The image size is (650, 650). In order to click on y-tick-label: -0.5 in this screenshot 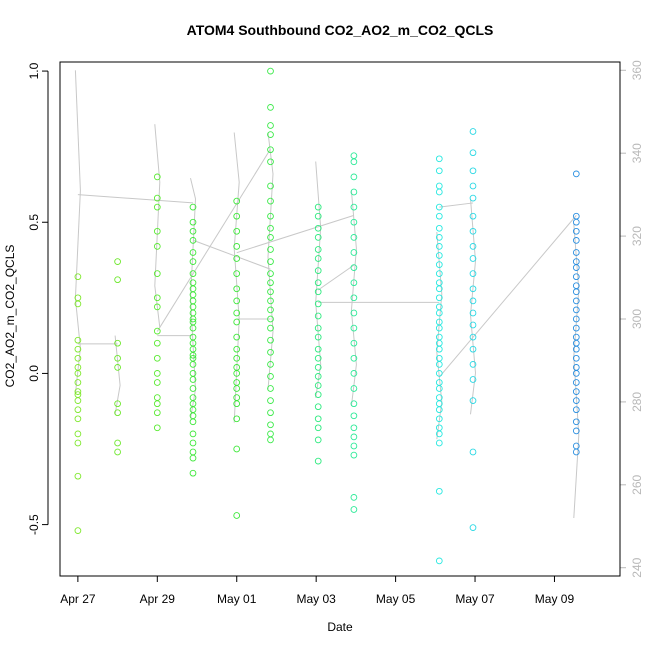, I will do `click(34, 524)`.